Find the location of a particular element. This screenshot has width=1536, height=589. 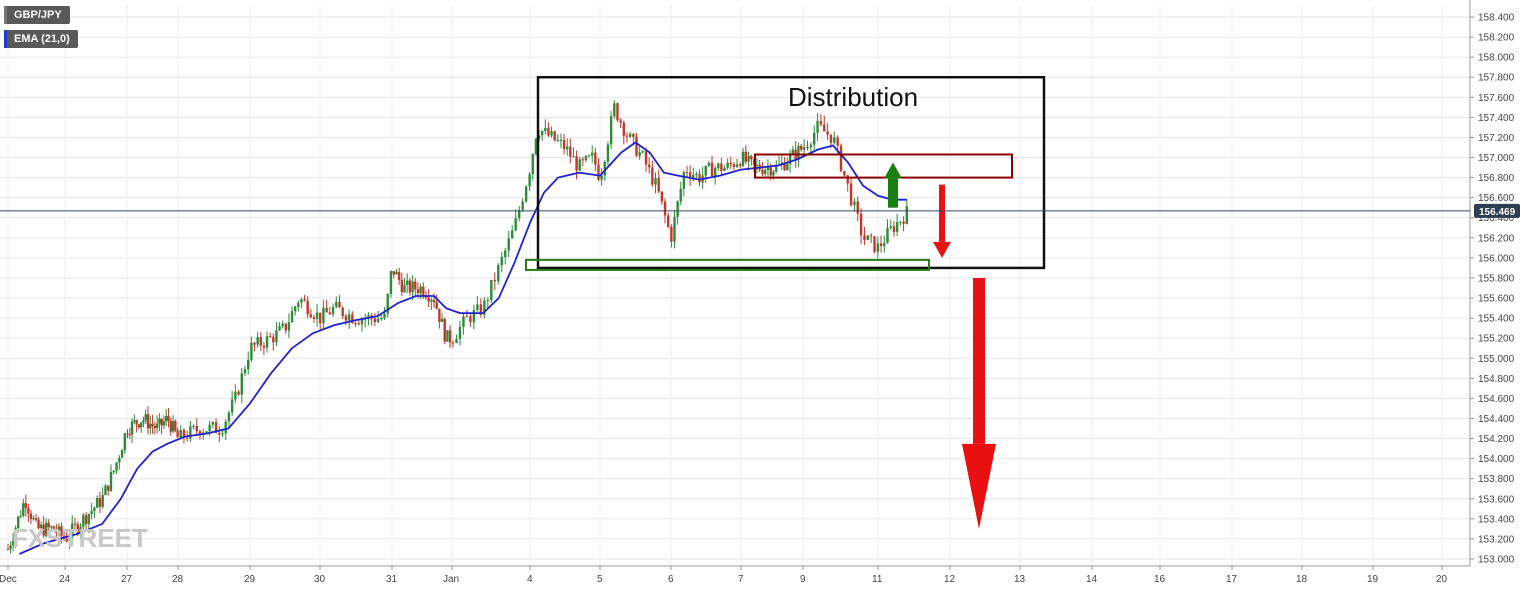

y-tick-label: 154.000 is located at coordinates (1496, 459).